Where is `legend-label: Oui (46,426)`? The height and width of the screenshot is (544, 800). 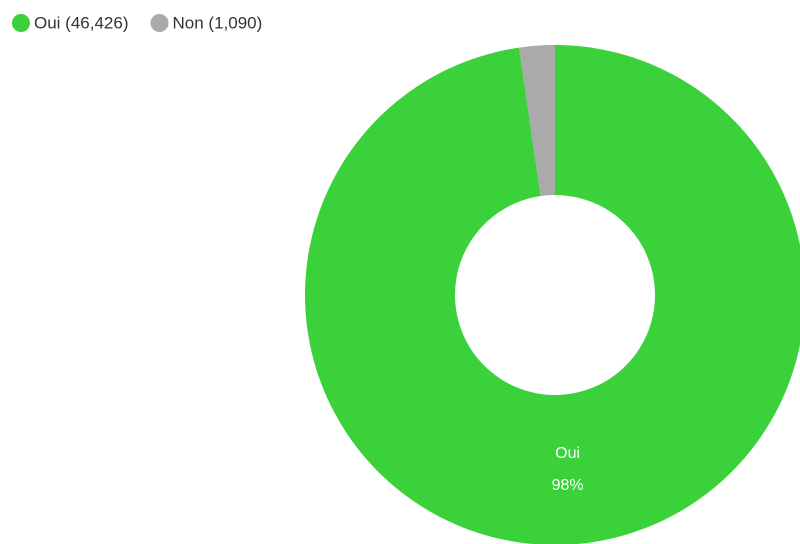 legend-label: Oui (46,426) is located at coordinates (81, 22).